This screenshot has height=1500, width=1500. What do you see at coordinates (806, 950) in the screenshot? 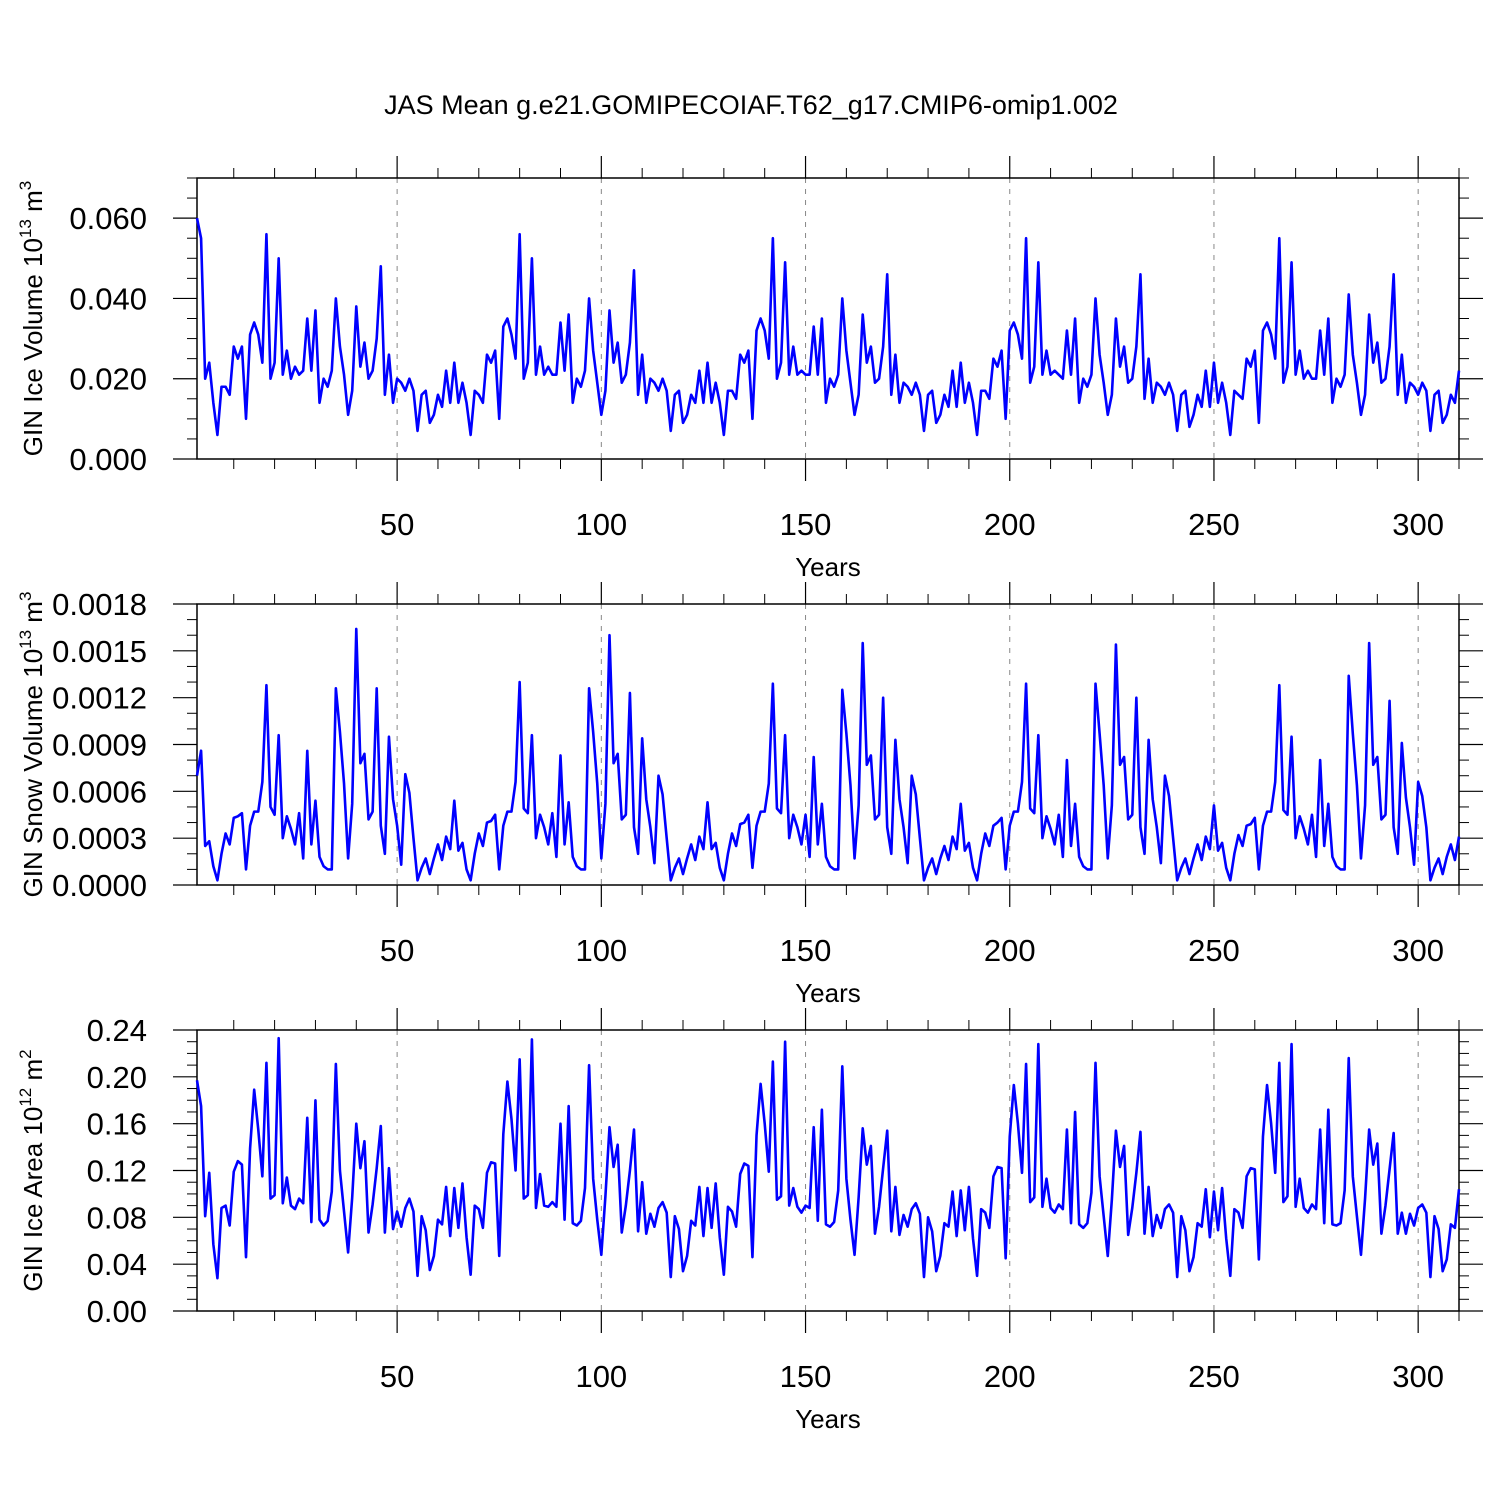
I see `panel-1-x-tick-label-2: 150` at bounding box center [806, 950].